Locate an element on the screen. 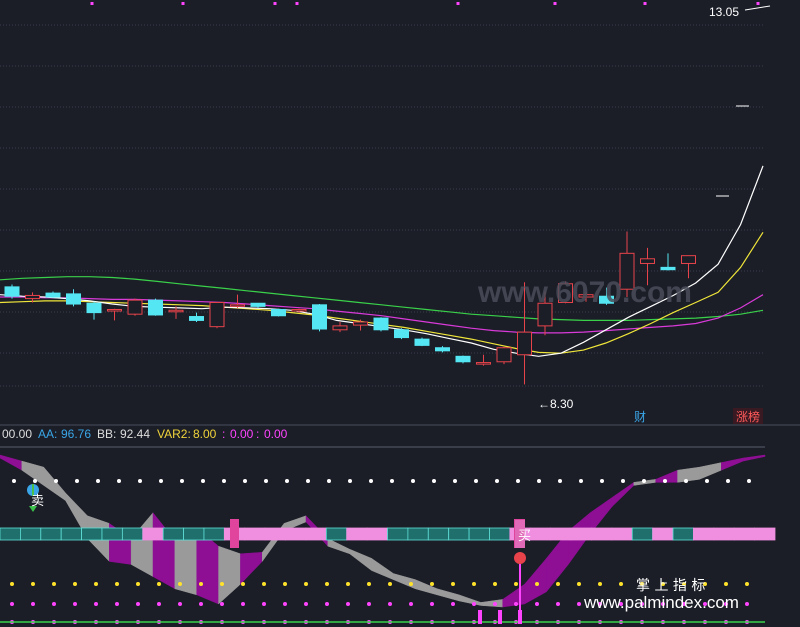 This screenshot has width=800, height=627. buy-highlight is located at coordinates (520, 534).